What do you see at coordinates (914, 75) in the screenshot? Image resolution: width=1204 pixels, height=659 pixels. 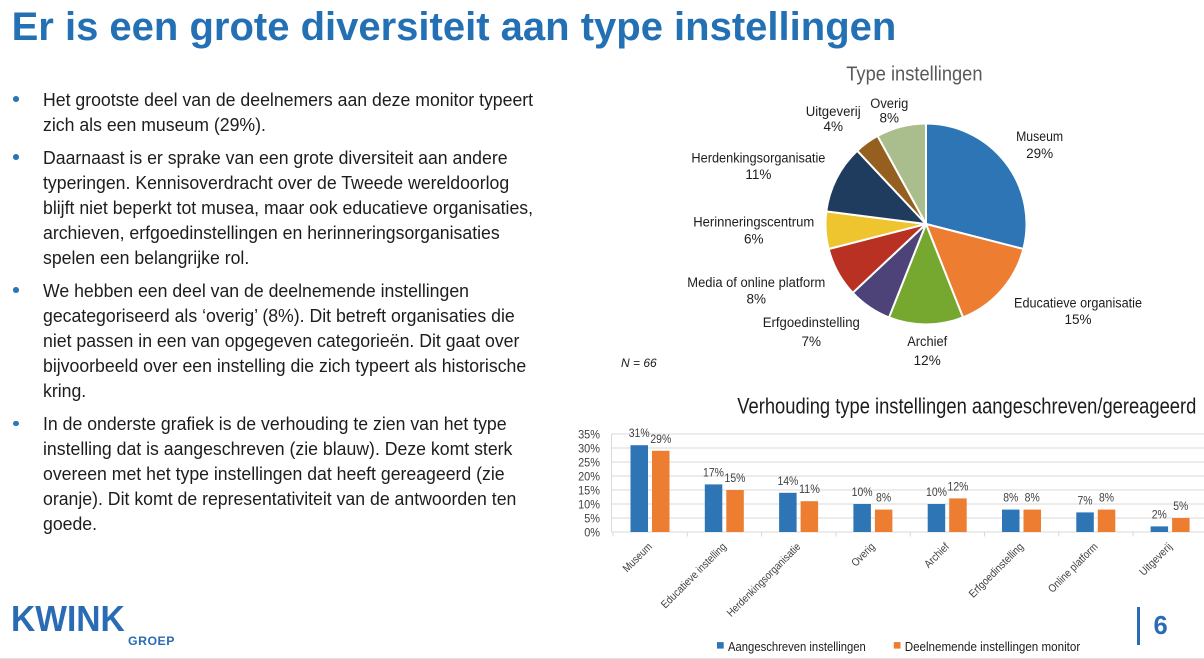 I see `svg-text: Type instellingen` at bounding box center [914, 75].